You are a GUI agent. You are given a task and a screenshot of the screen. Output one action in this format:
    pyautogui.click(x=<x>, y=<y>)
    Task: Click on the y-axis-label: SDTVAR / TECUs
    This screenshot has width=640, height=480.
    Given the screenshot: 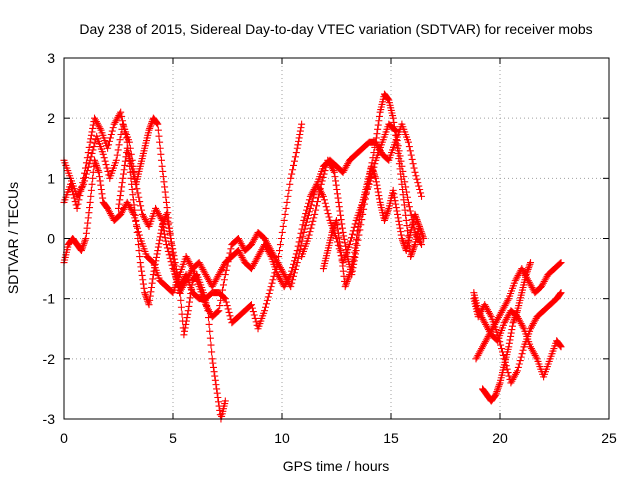 What is the action you would take?
    pyautogui.click(x=13, y=238)
    